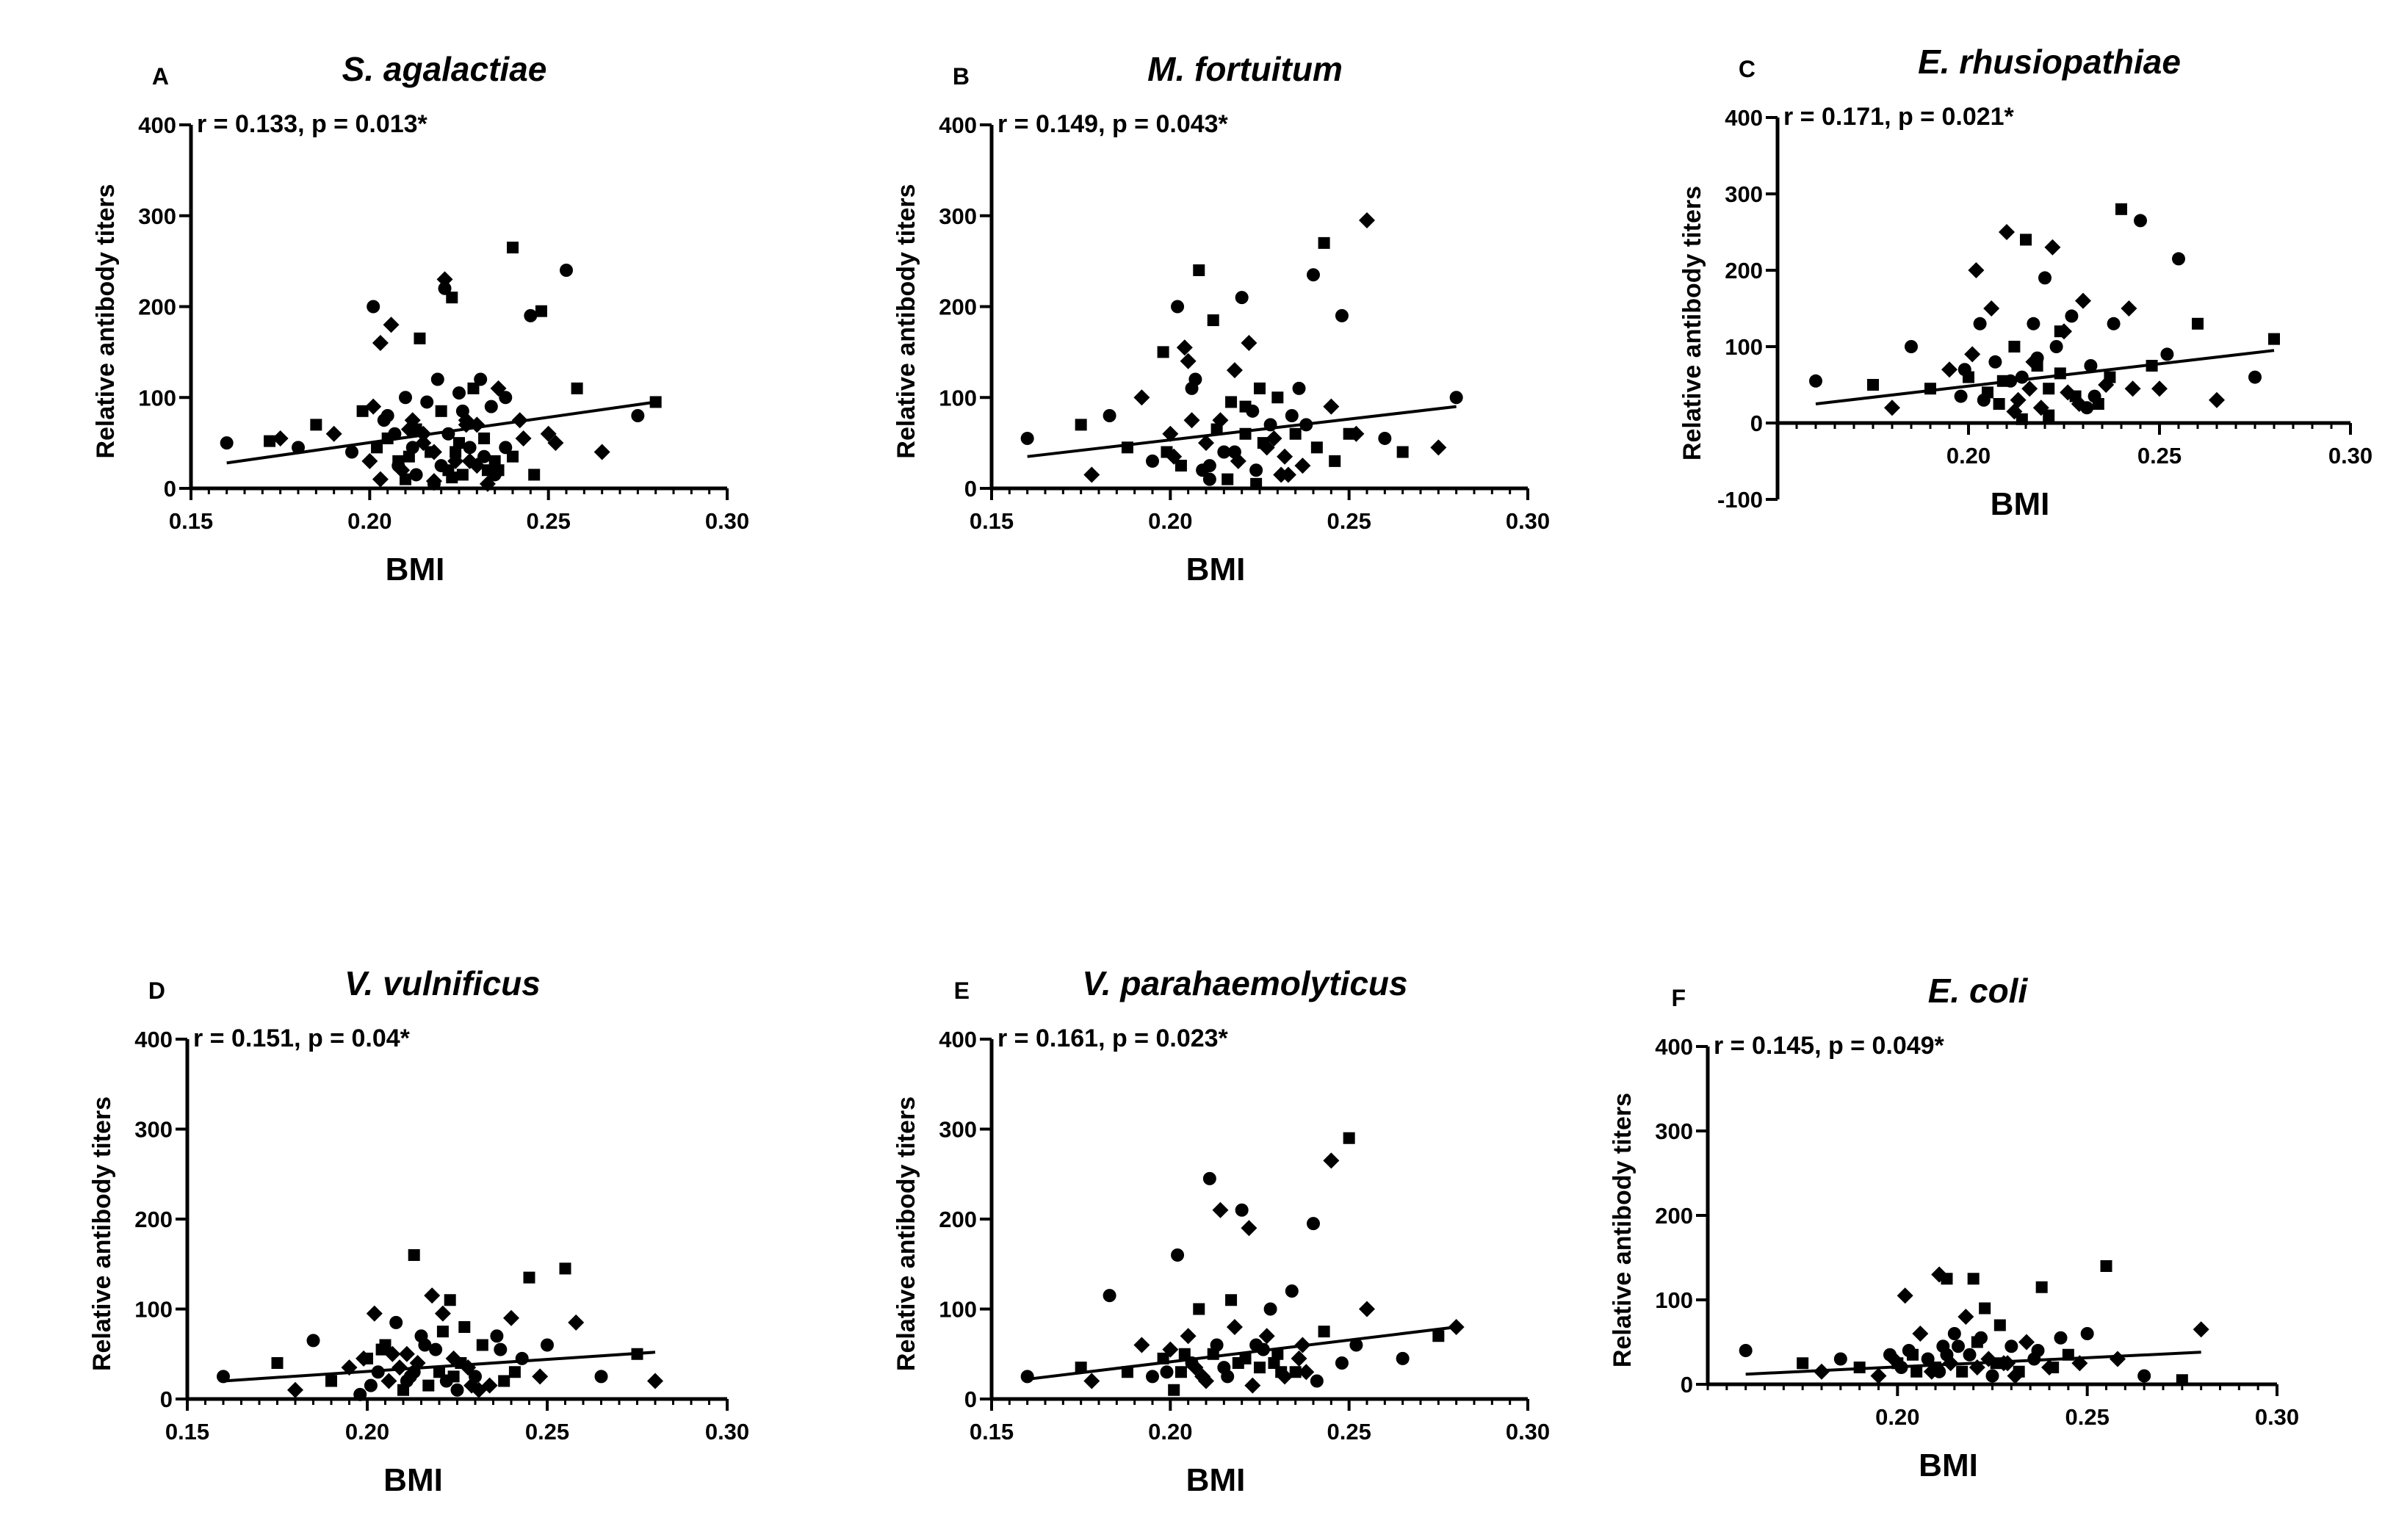  Describe the element at coordinates (1674, 1216) in the screenshot. I see `y-tick-label: 200` at that location.